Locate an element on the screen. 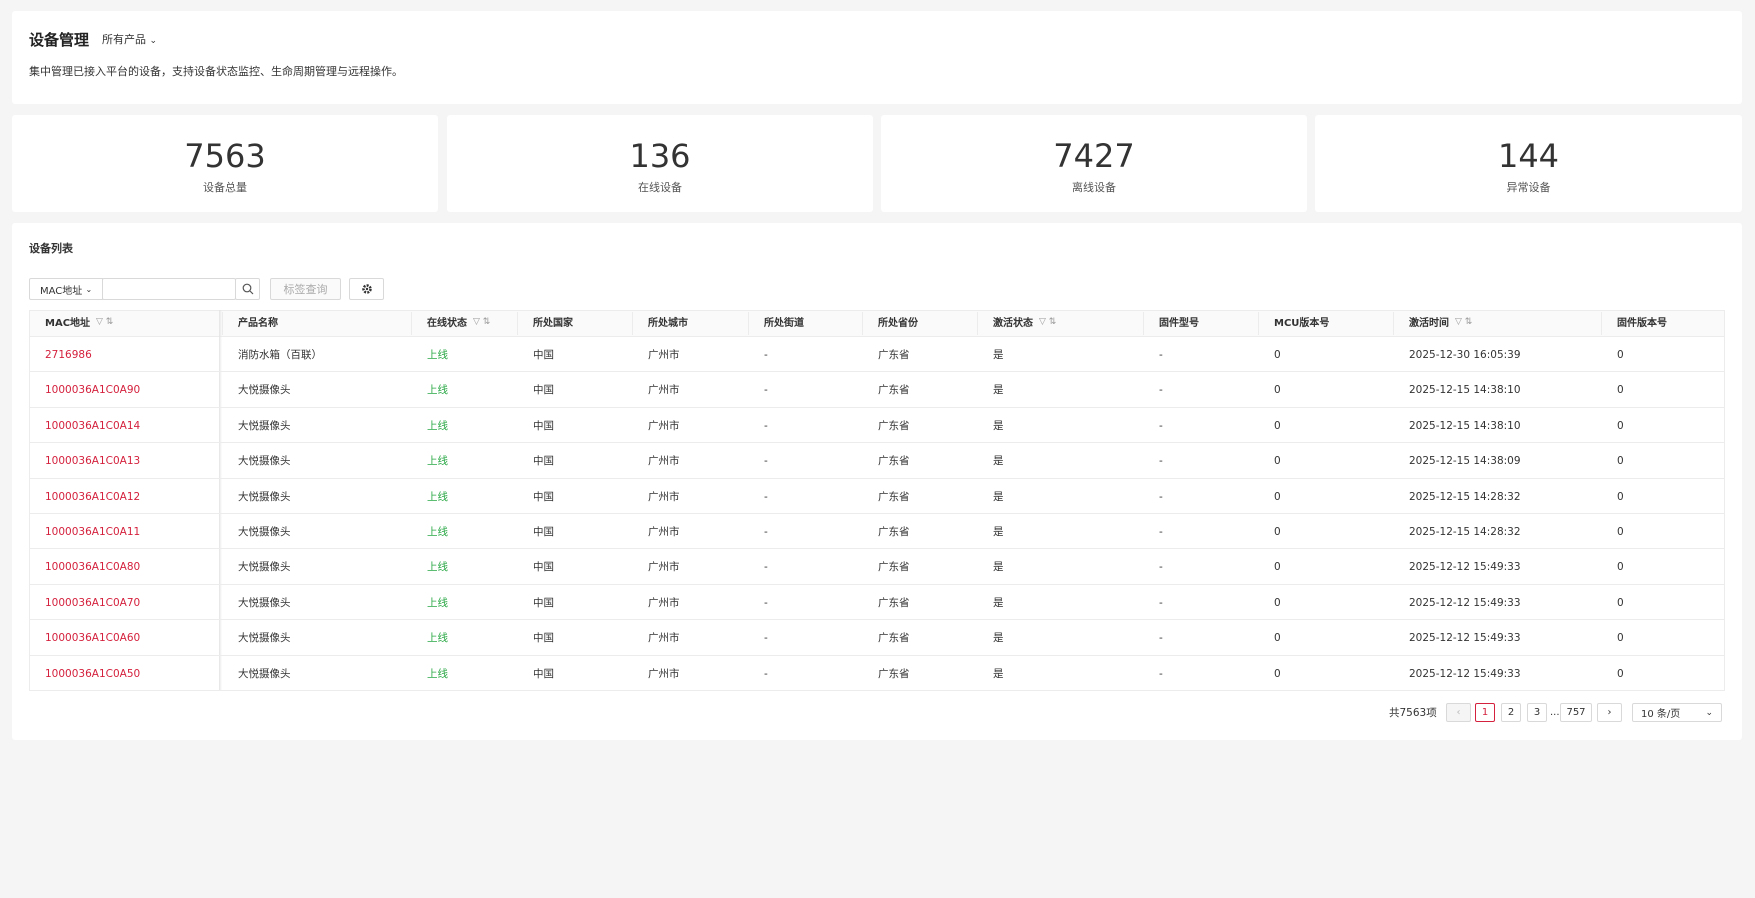 The image size is (1755, 898). product-selector-text: 所有产品 is located at coordinates (124, 39).